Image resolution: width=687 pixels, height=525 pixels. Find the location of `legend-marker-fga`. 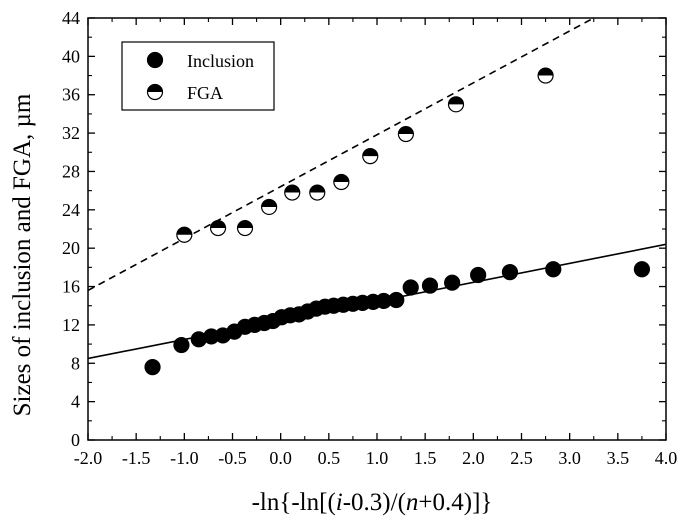

legend-marker-fga is located at coordinates (155, 92).